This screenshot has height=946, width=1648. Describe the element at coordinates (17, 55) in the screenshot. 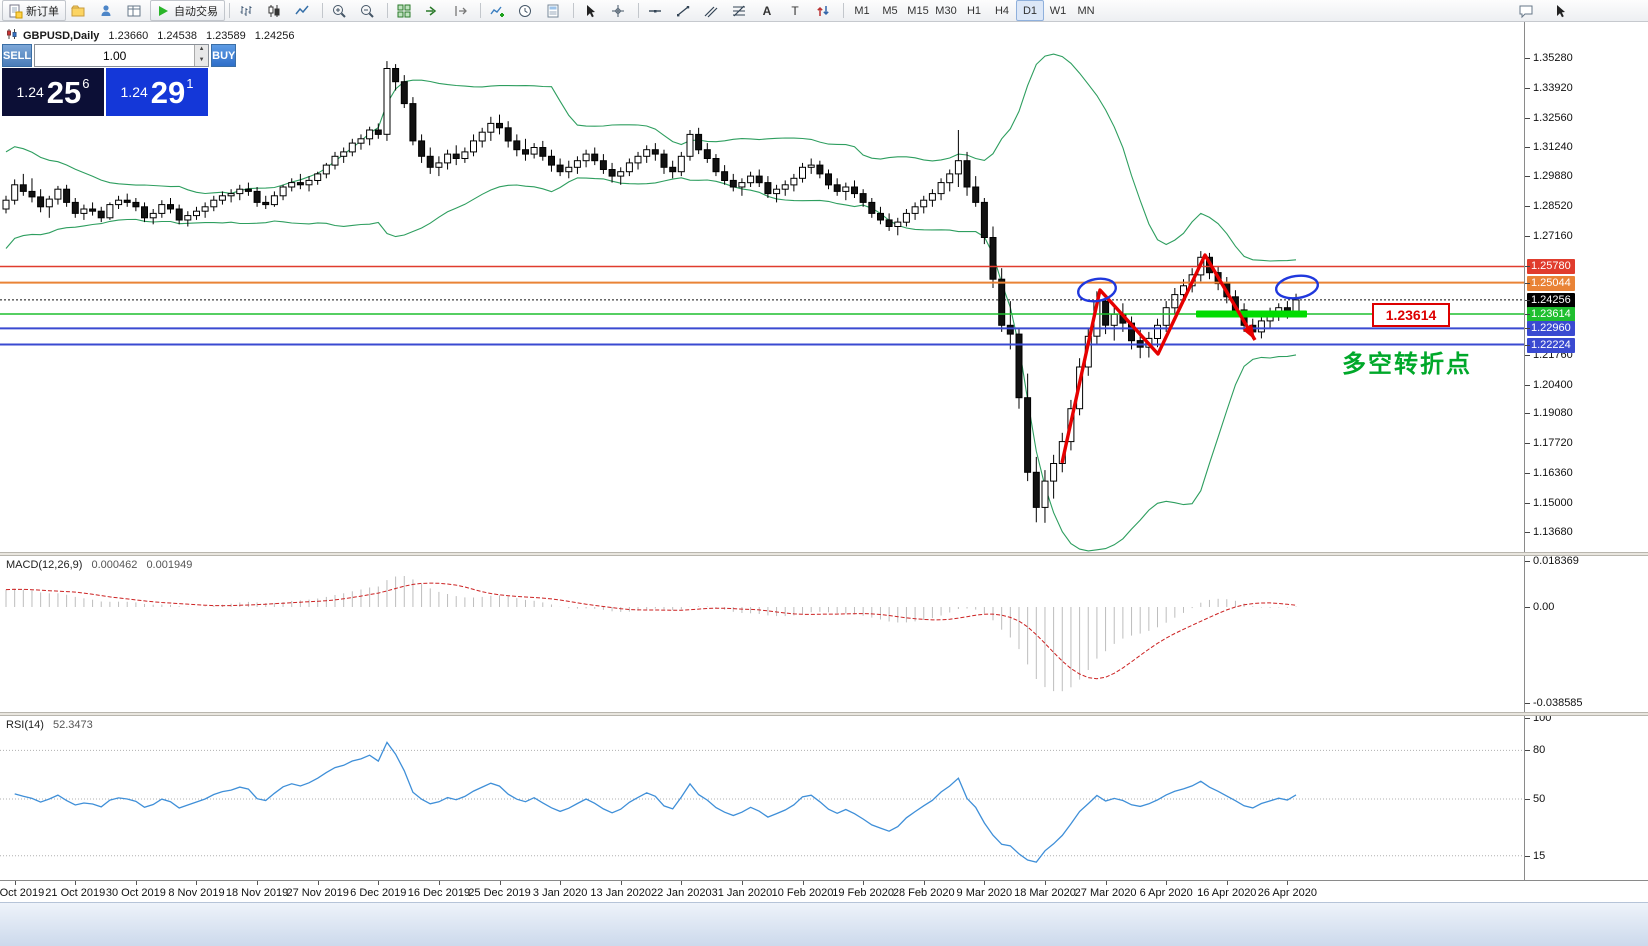

I see `sell-button: SELL` at that location.